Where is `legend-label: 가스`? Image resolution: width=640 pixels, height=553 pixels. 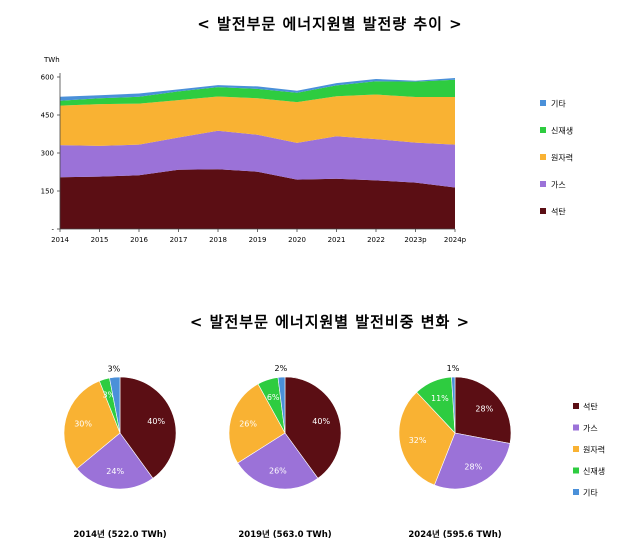 legend-label: 가스 is located at coordinates (558, 185).